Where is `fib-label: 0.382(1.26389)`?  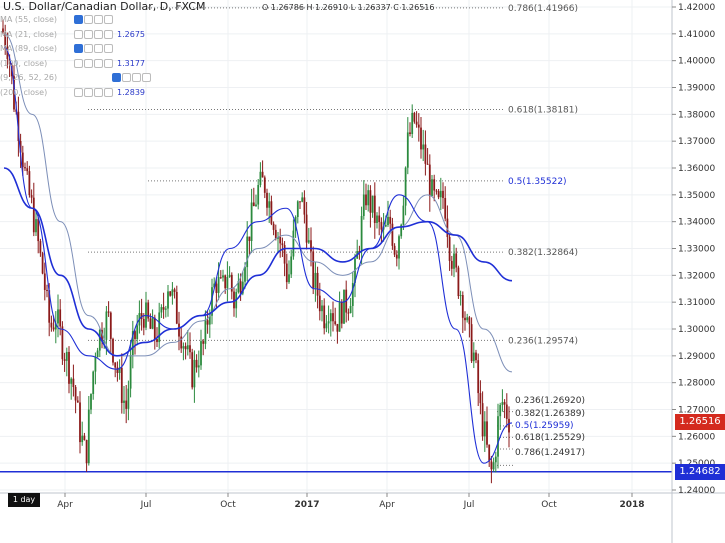 fib-label: 0.382(1.26389) is located at coordinates (550, 414).